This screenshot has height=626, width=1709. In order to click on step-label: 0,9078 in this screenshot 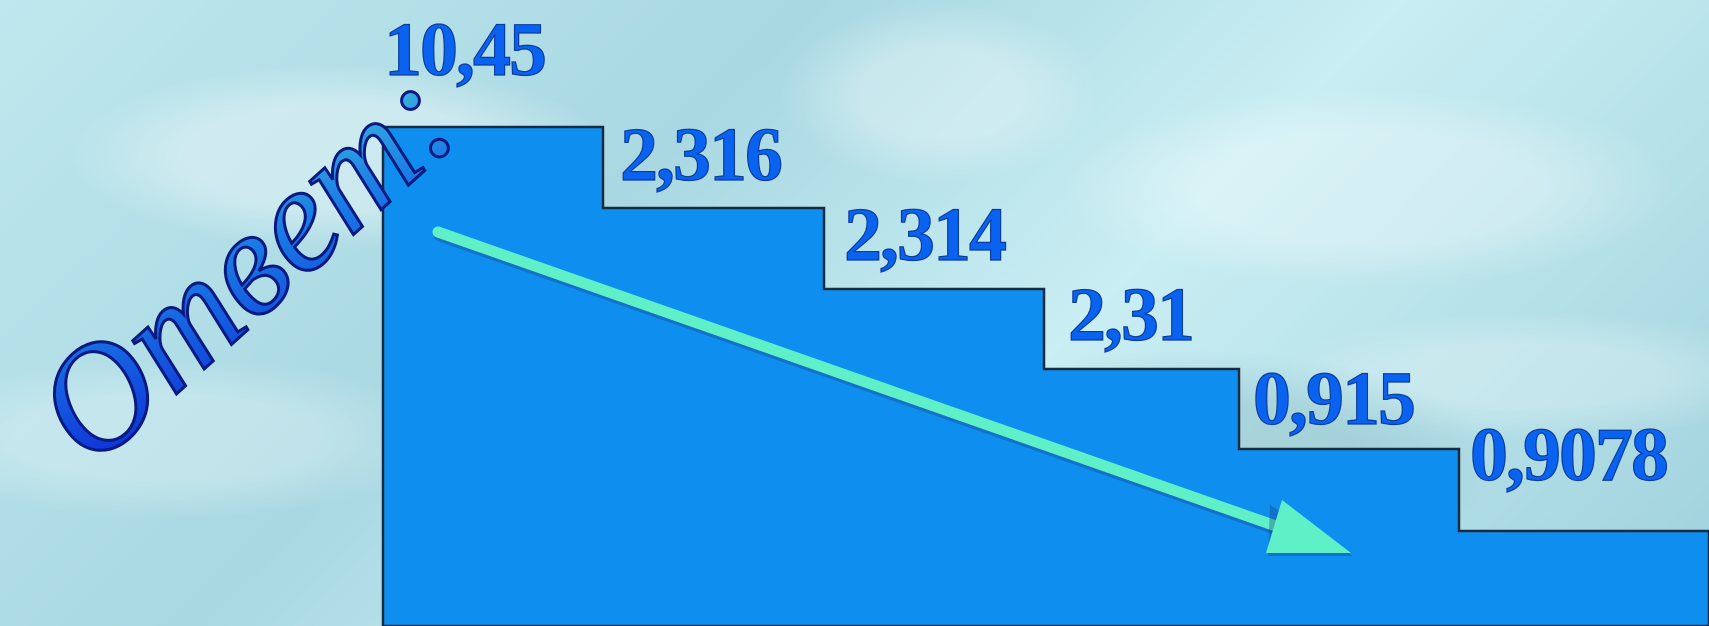, I will do `click(1568, 455)`.